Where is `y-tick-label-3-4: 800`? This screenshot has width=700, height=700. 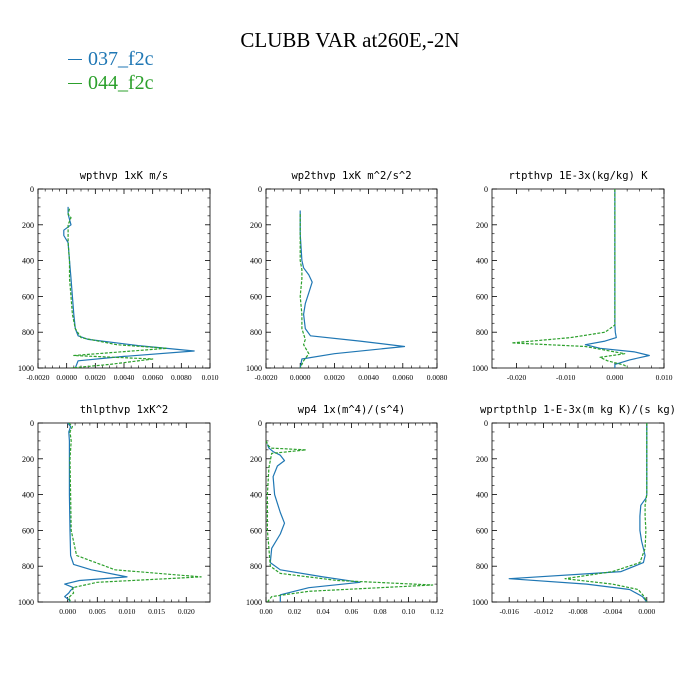 y-tick-label-3-4: 800 is located at coordinates (28, 566).